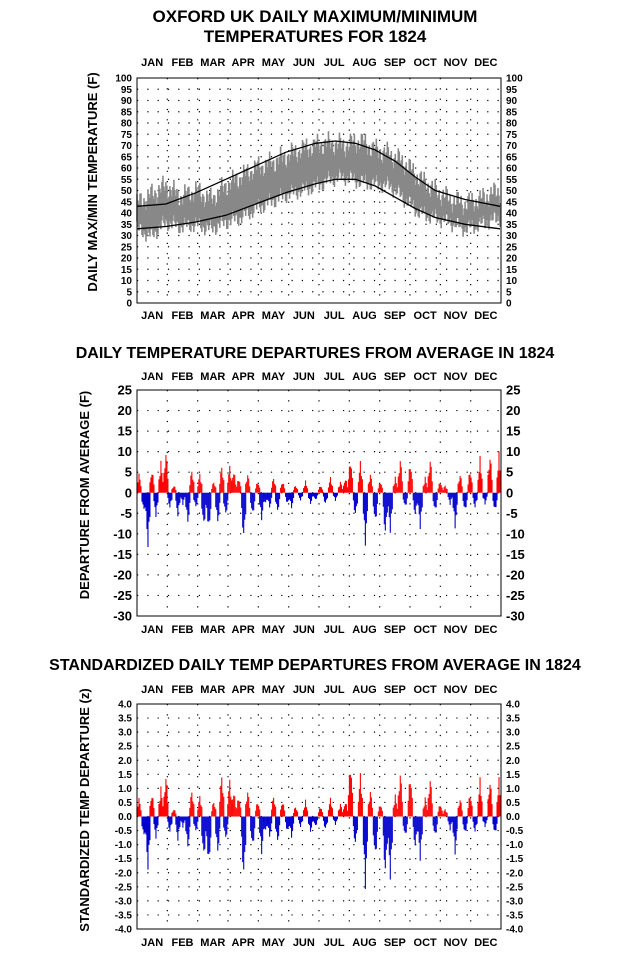 Image resolution: width=630 pixels, height=962 pixels. Describe the element at coordinates (512, 259) in the screenshot. I see `y-tick-label-right: 20` at that location.